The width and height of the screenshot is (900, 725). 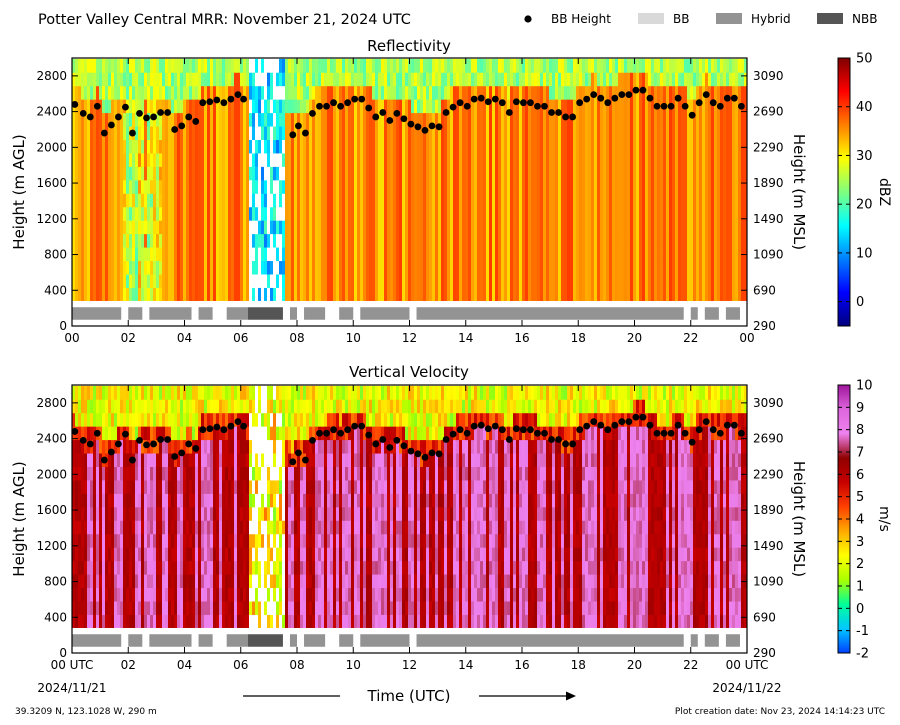 I want to click on legend-label-bb: BB, so click(x=681, y=19).